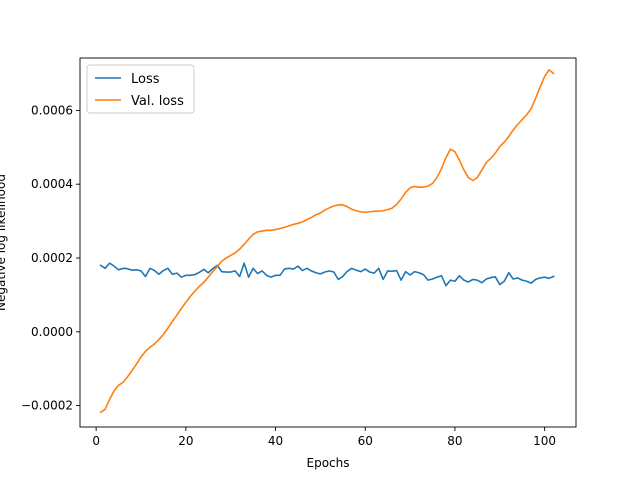 The height and width of the screenshot is (480, 640). I want to click on legend: Loss Val. loss, so click(140, 89).